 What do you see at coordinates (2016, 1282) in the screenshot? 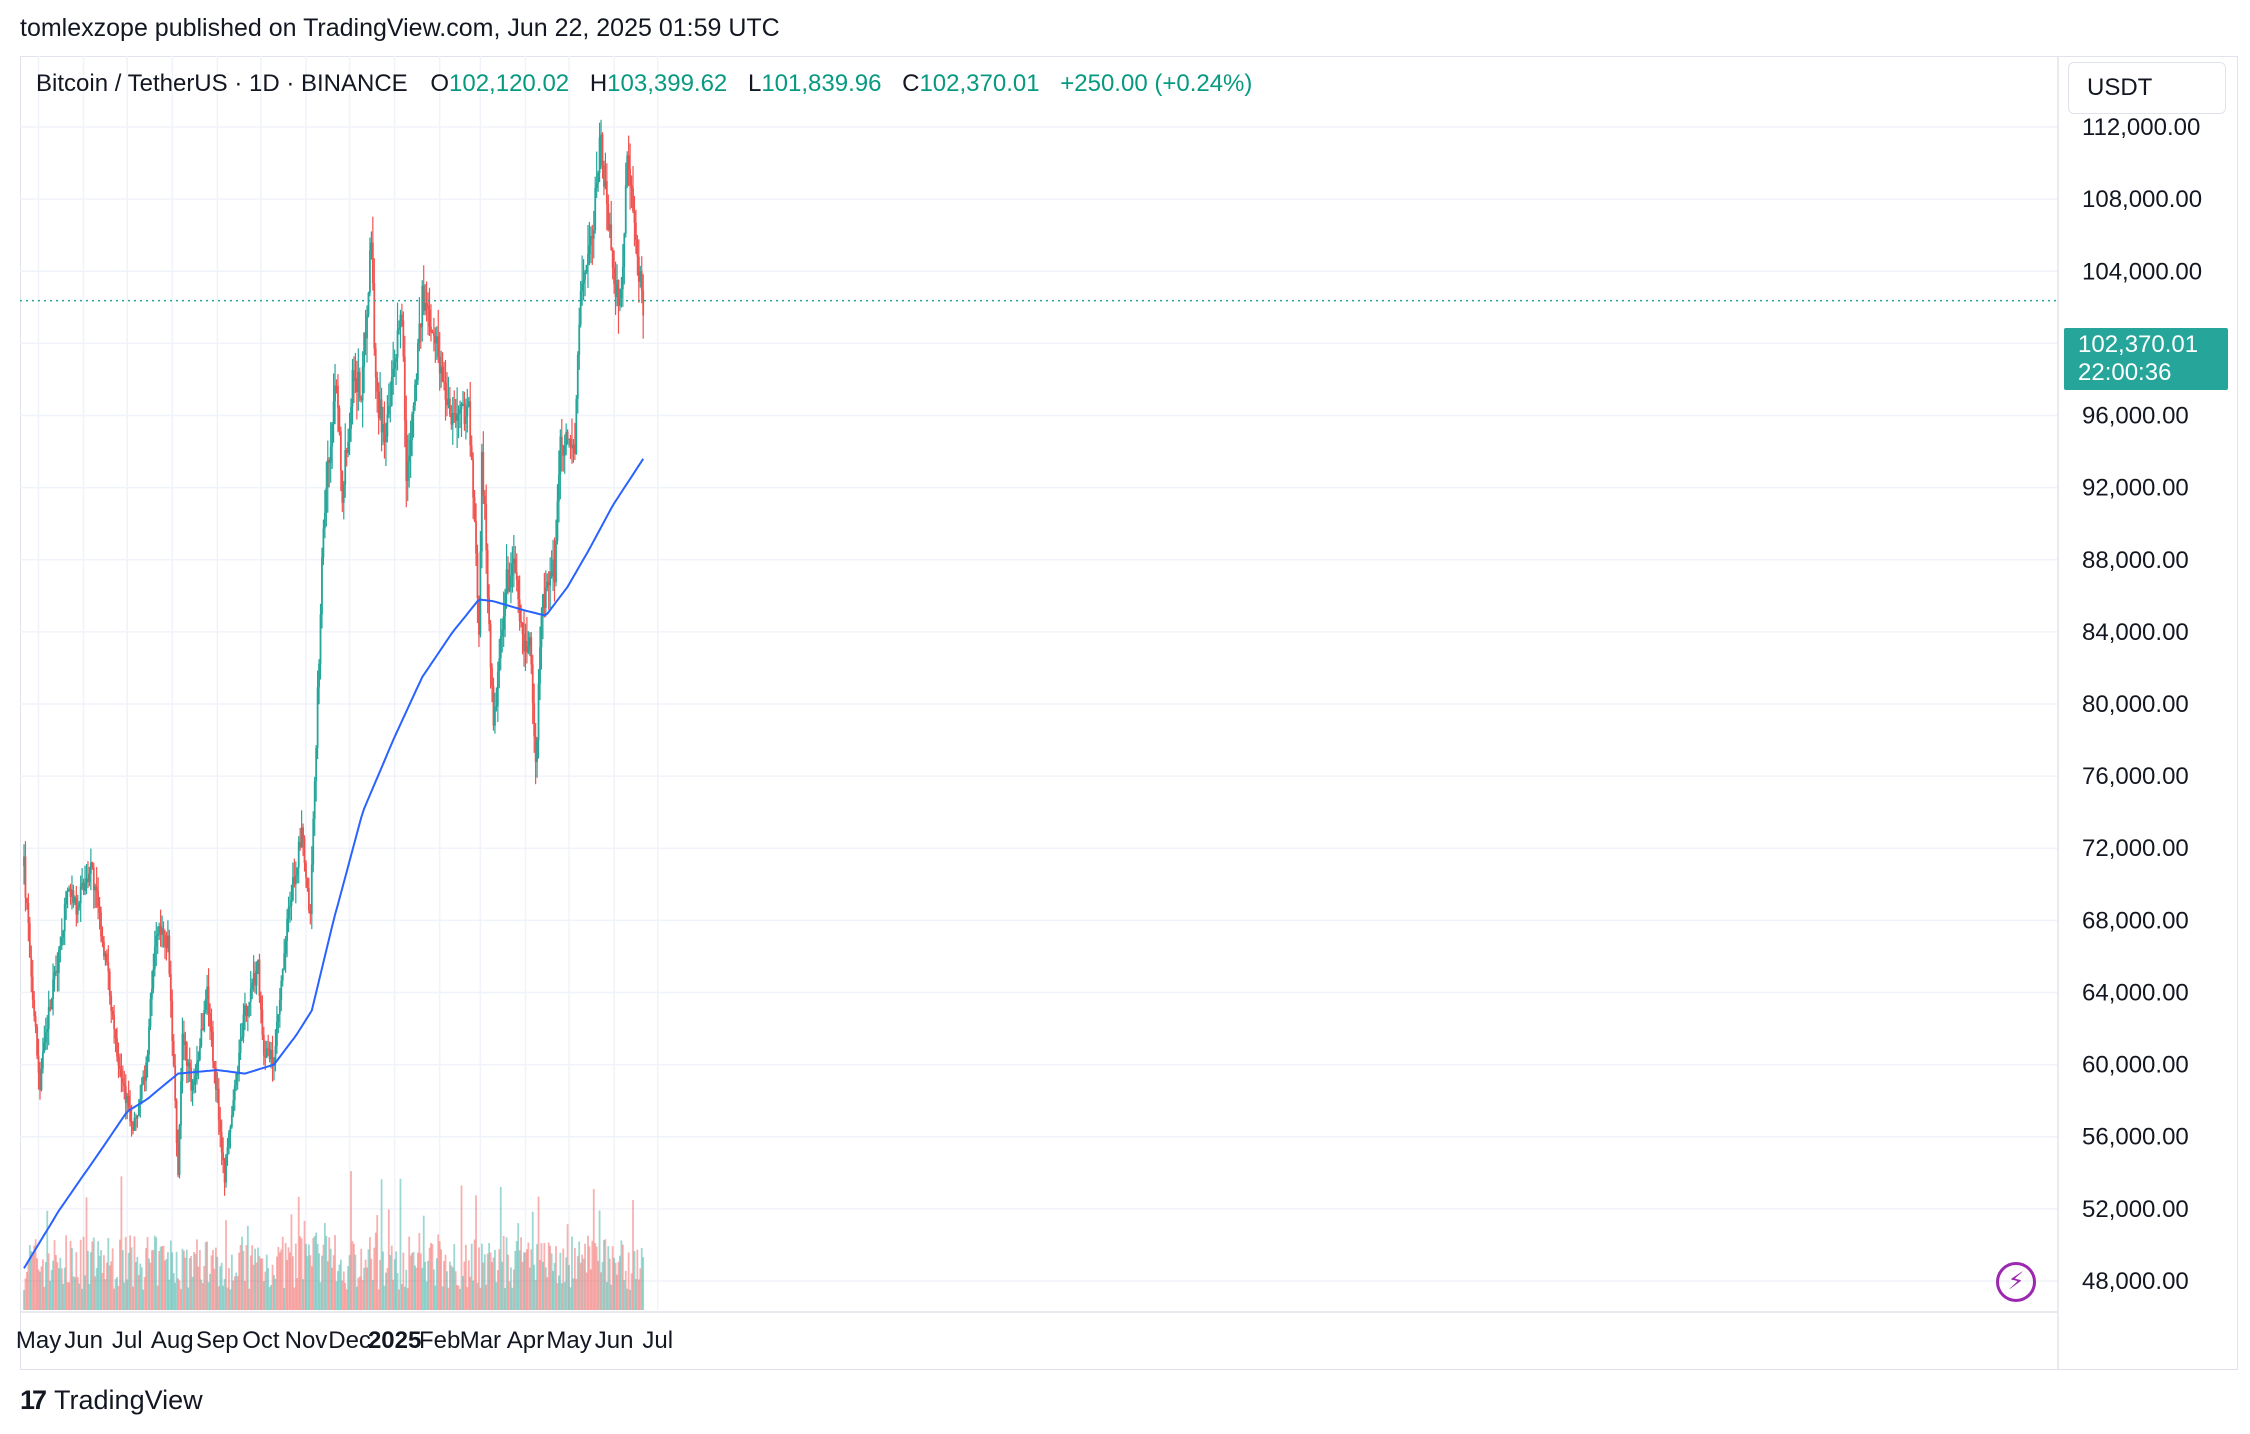
I see `lightning-icon: ⚡` at bounding box center [2016, 1282].